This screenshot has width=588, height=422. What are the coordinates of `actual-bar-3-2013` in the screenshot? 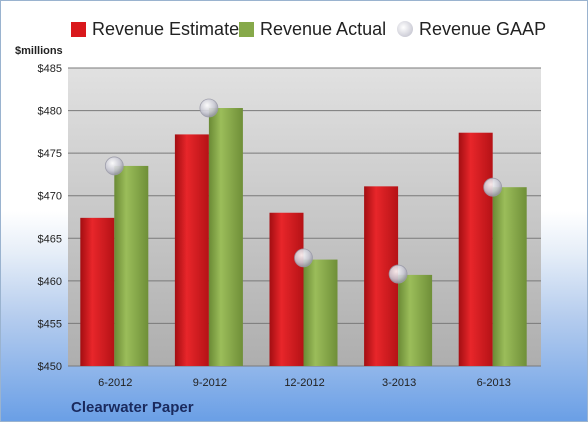 It's located at (415, 320).